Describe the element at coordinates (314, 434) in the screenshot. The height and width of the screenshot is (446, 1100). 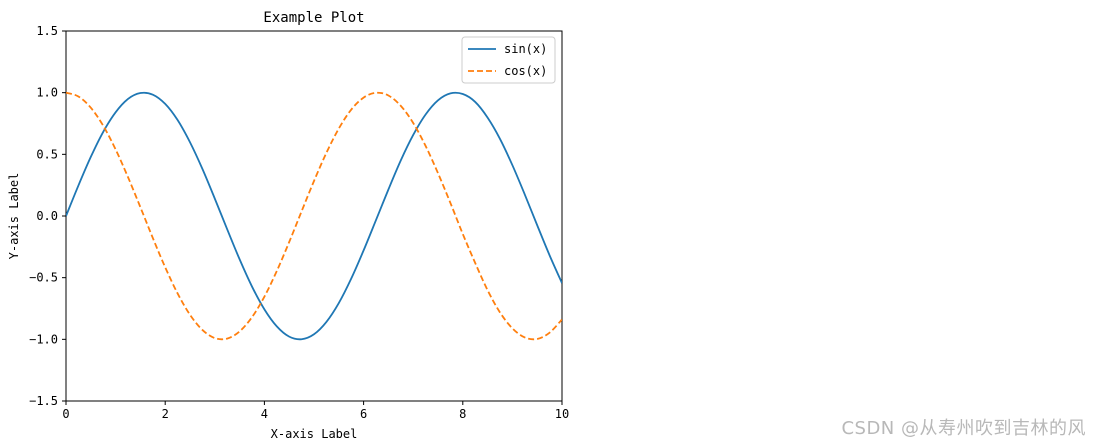
I see `x-axis-title: X-axis Label` at that location.